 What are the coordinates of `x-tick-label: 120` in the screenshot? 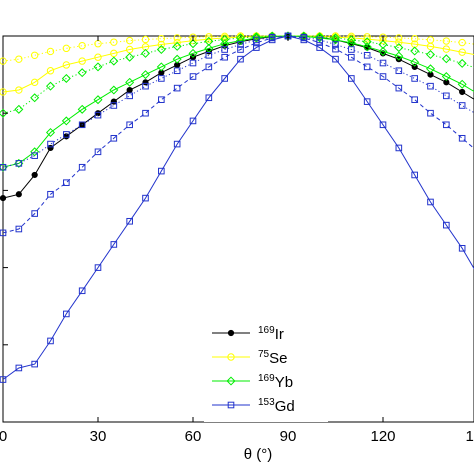 It's located at (382, 436).